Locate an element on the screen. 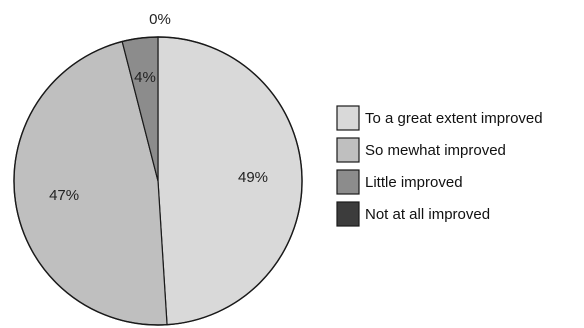  data-label-little-improved: 4% is located at coordinates (145, 77).